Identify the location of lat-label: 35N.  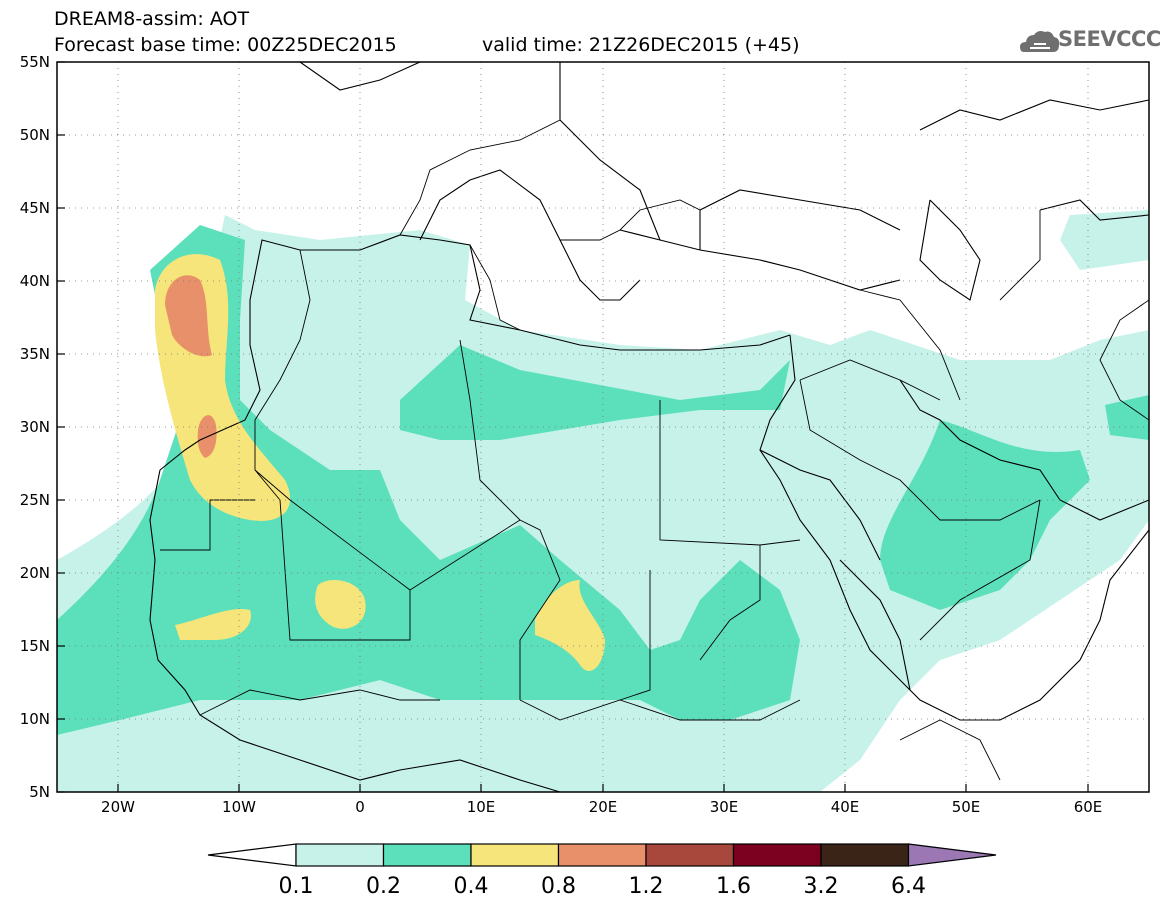
(35, 354).